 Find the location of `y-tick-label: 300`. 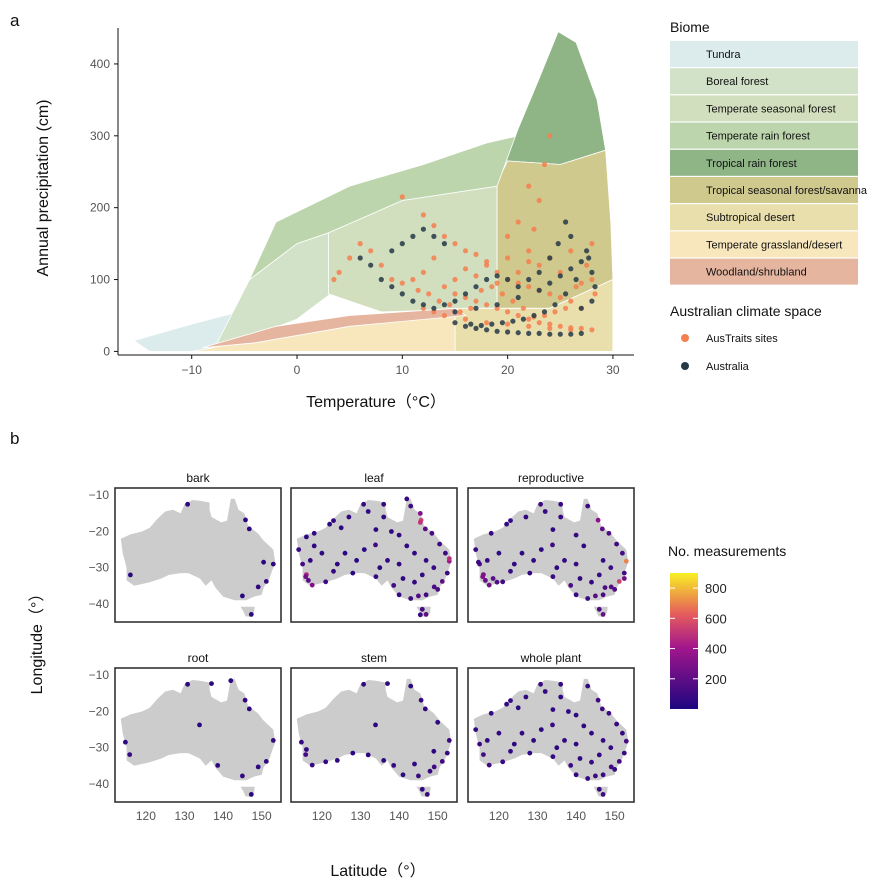

y-tick-label: 300 is located at coordinates (100, 136).